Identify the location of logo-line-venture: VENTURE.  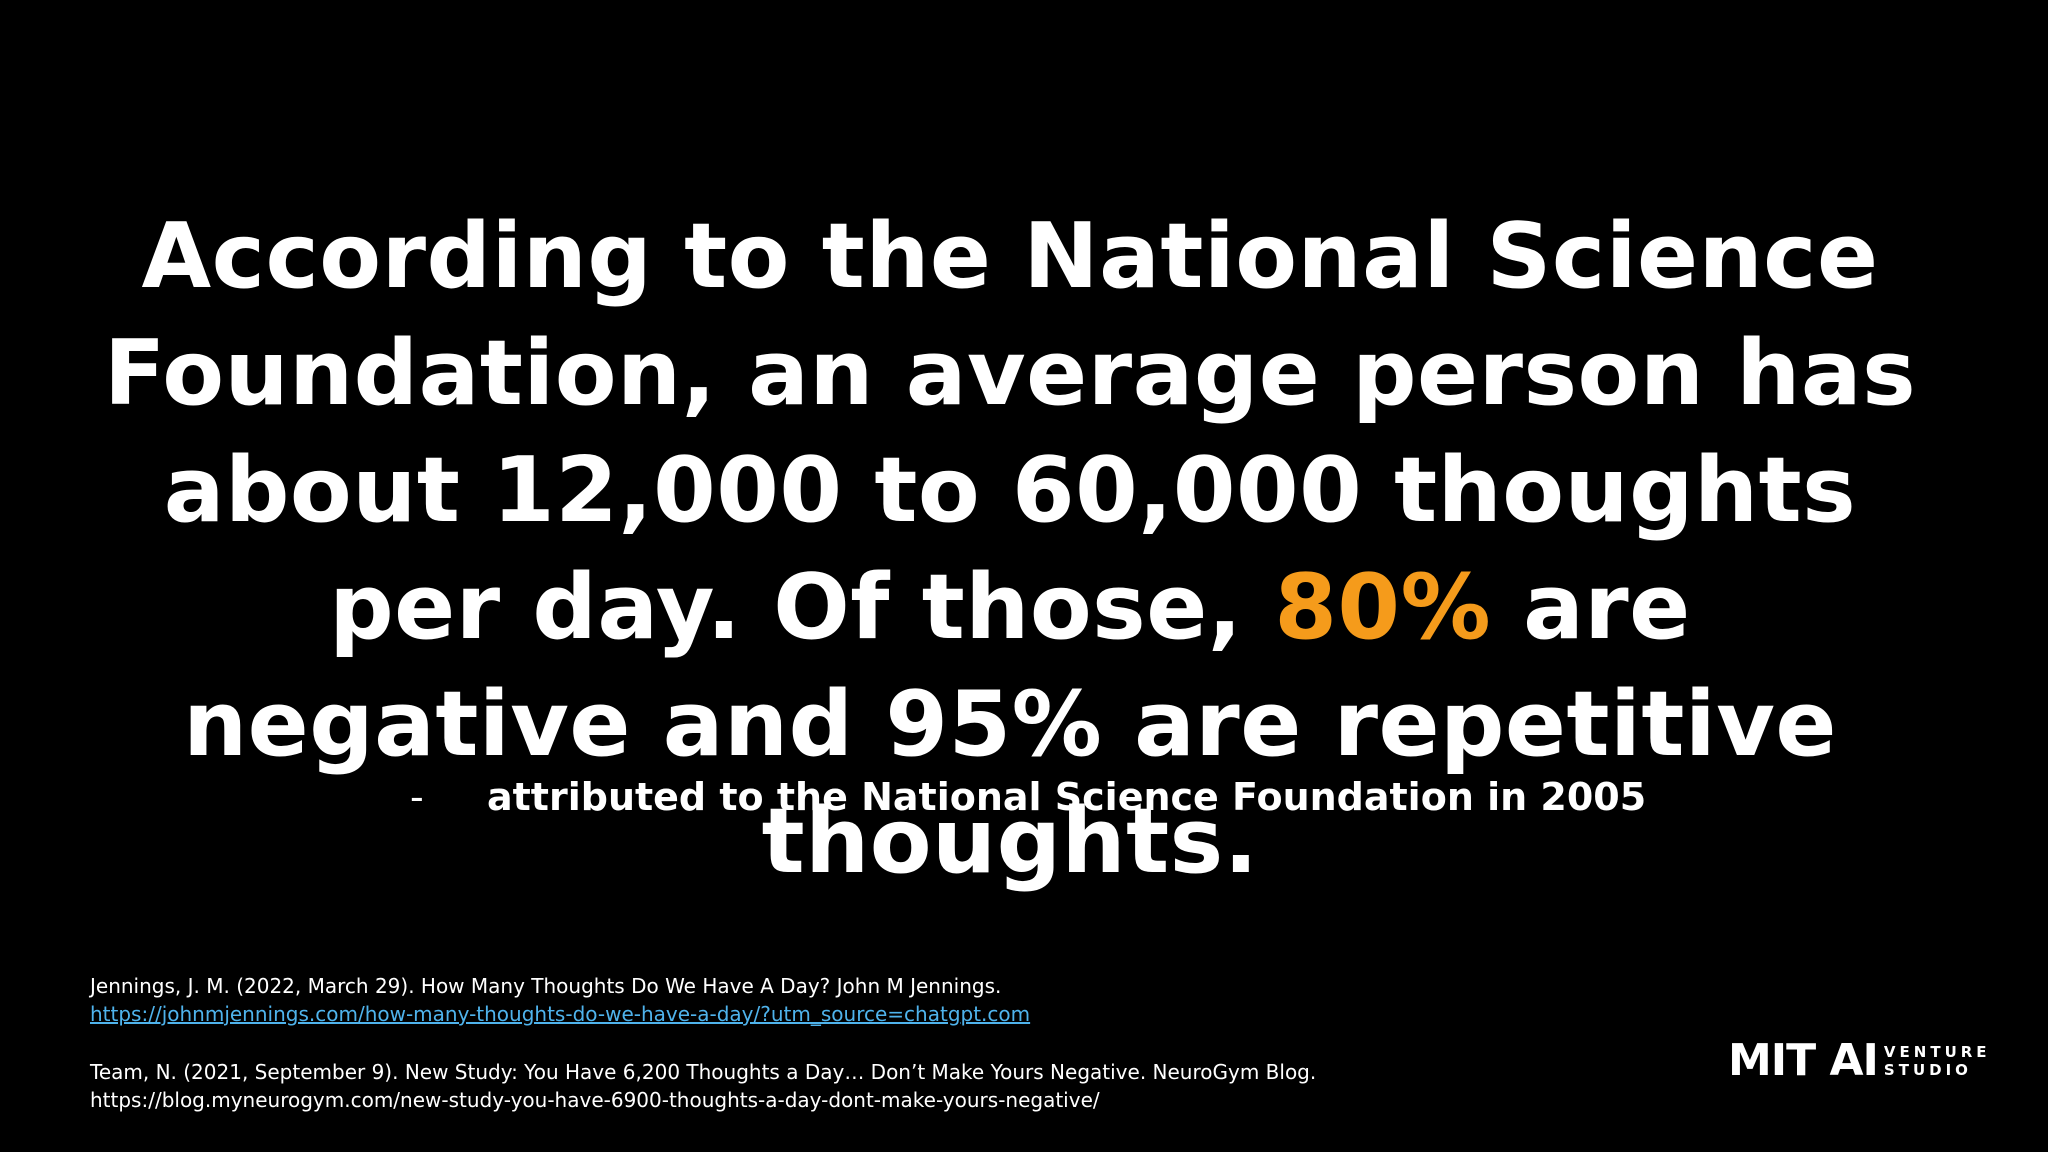
(1937, 1052).